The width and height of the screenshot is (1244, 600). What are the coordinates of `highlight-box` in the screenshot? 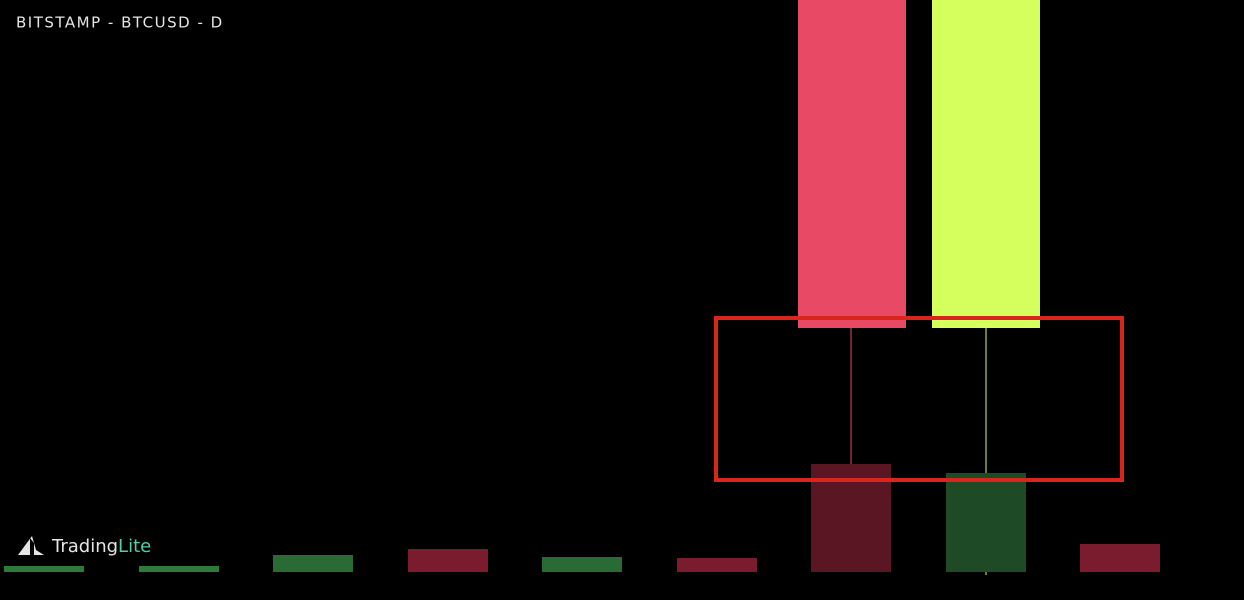 It's located at (919, 399).